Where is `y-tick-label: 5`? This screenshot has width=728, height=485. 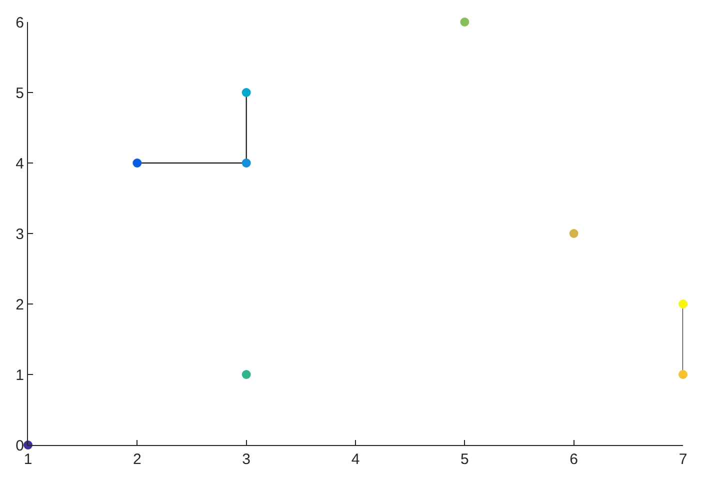 y-tick-label: 5 is located at coordinates (20, 93).